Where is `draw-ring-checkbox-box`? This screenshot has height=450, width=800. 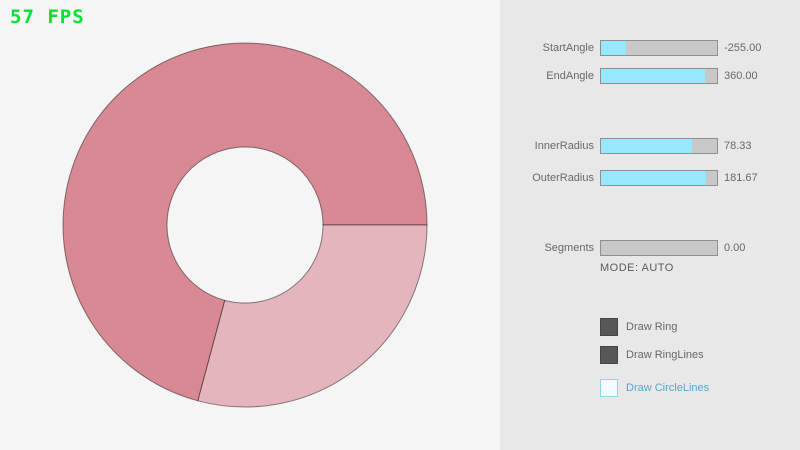
draw-ring-checkbox-box is located at coordinates (609, 327).